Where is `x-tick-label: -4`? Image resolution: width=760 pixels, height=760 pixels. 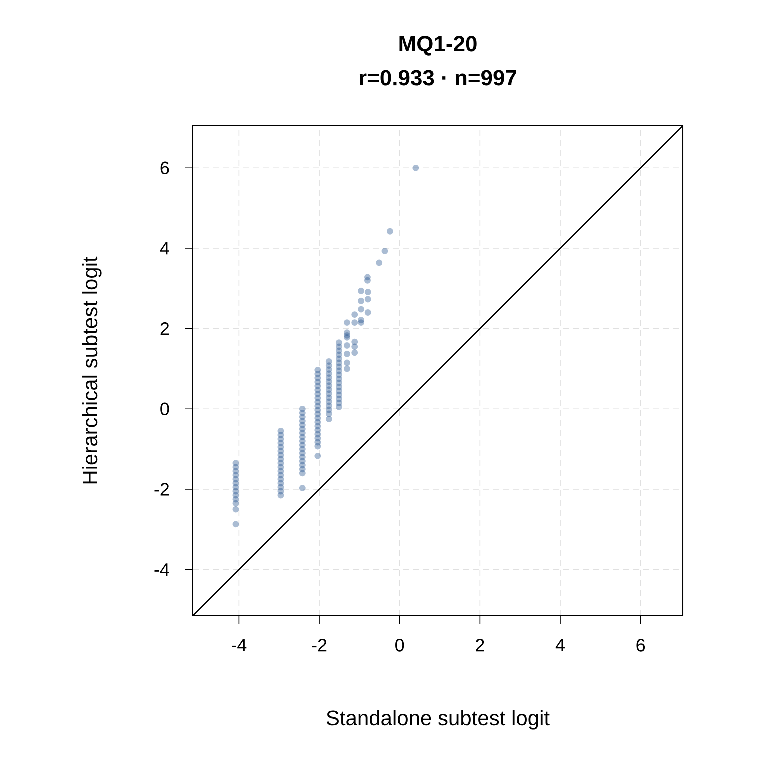
x-tick-label: -4 is located at coordinates (239, 645).